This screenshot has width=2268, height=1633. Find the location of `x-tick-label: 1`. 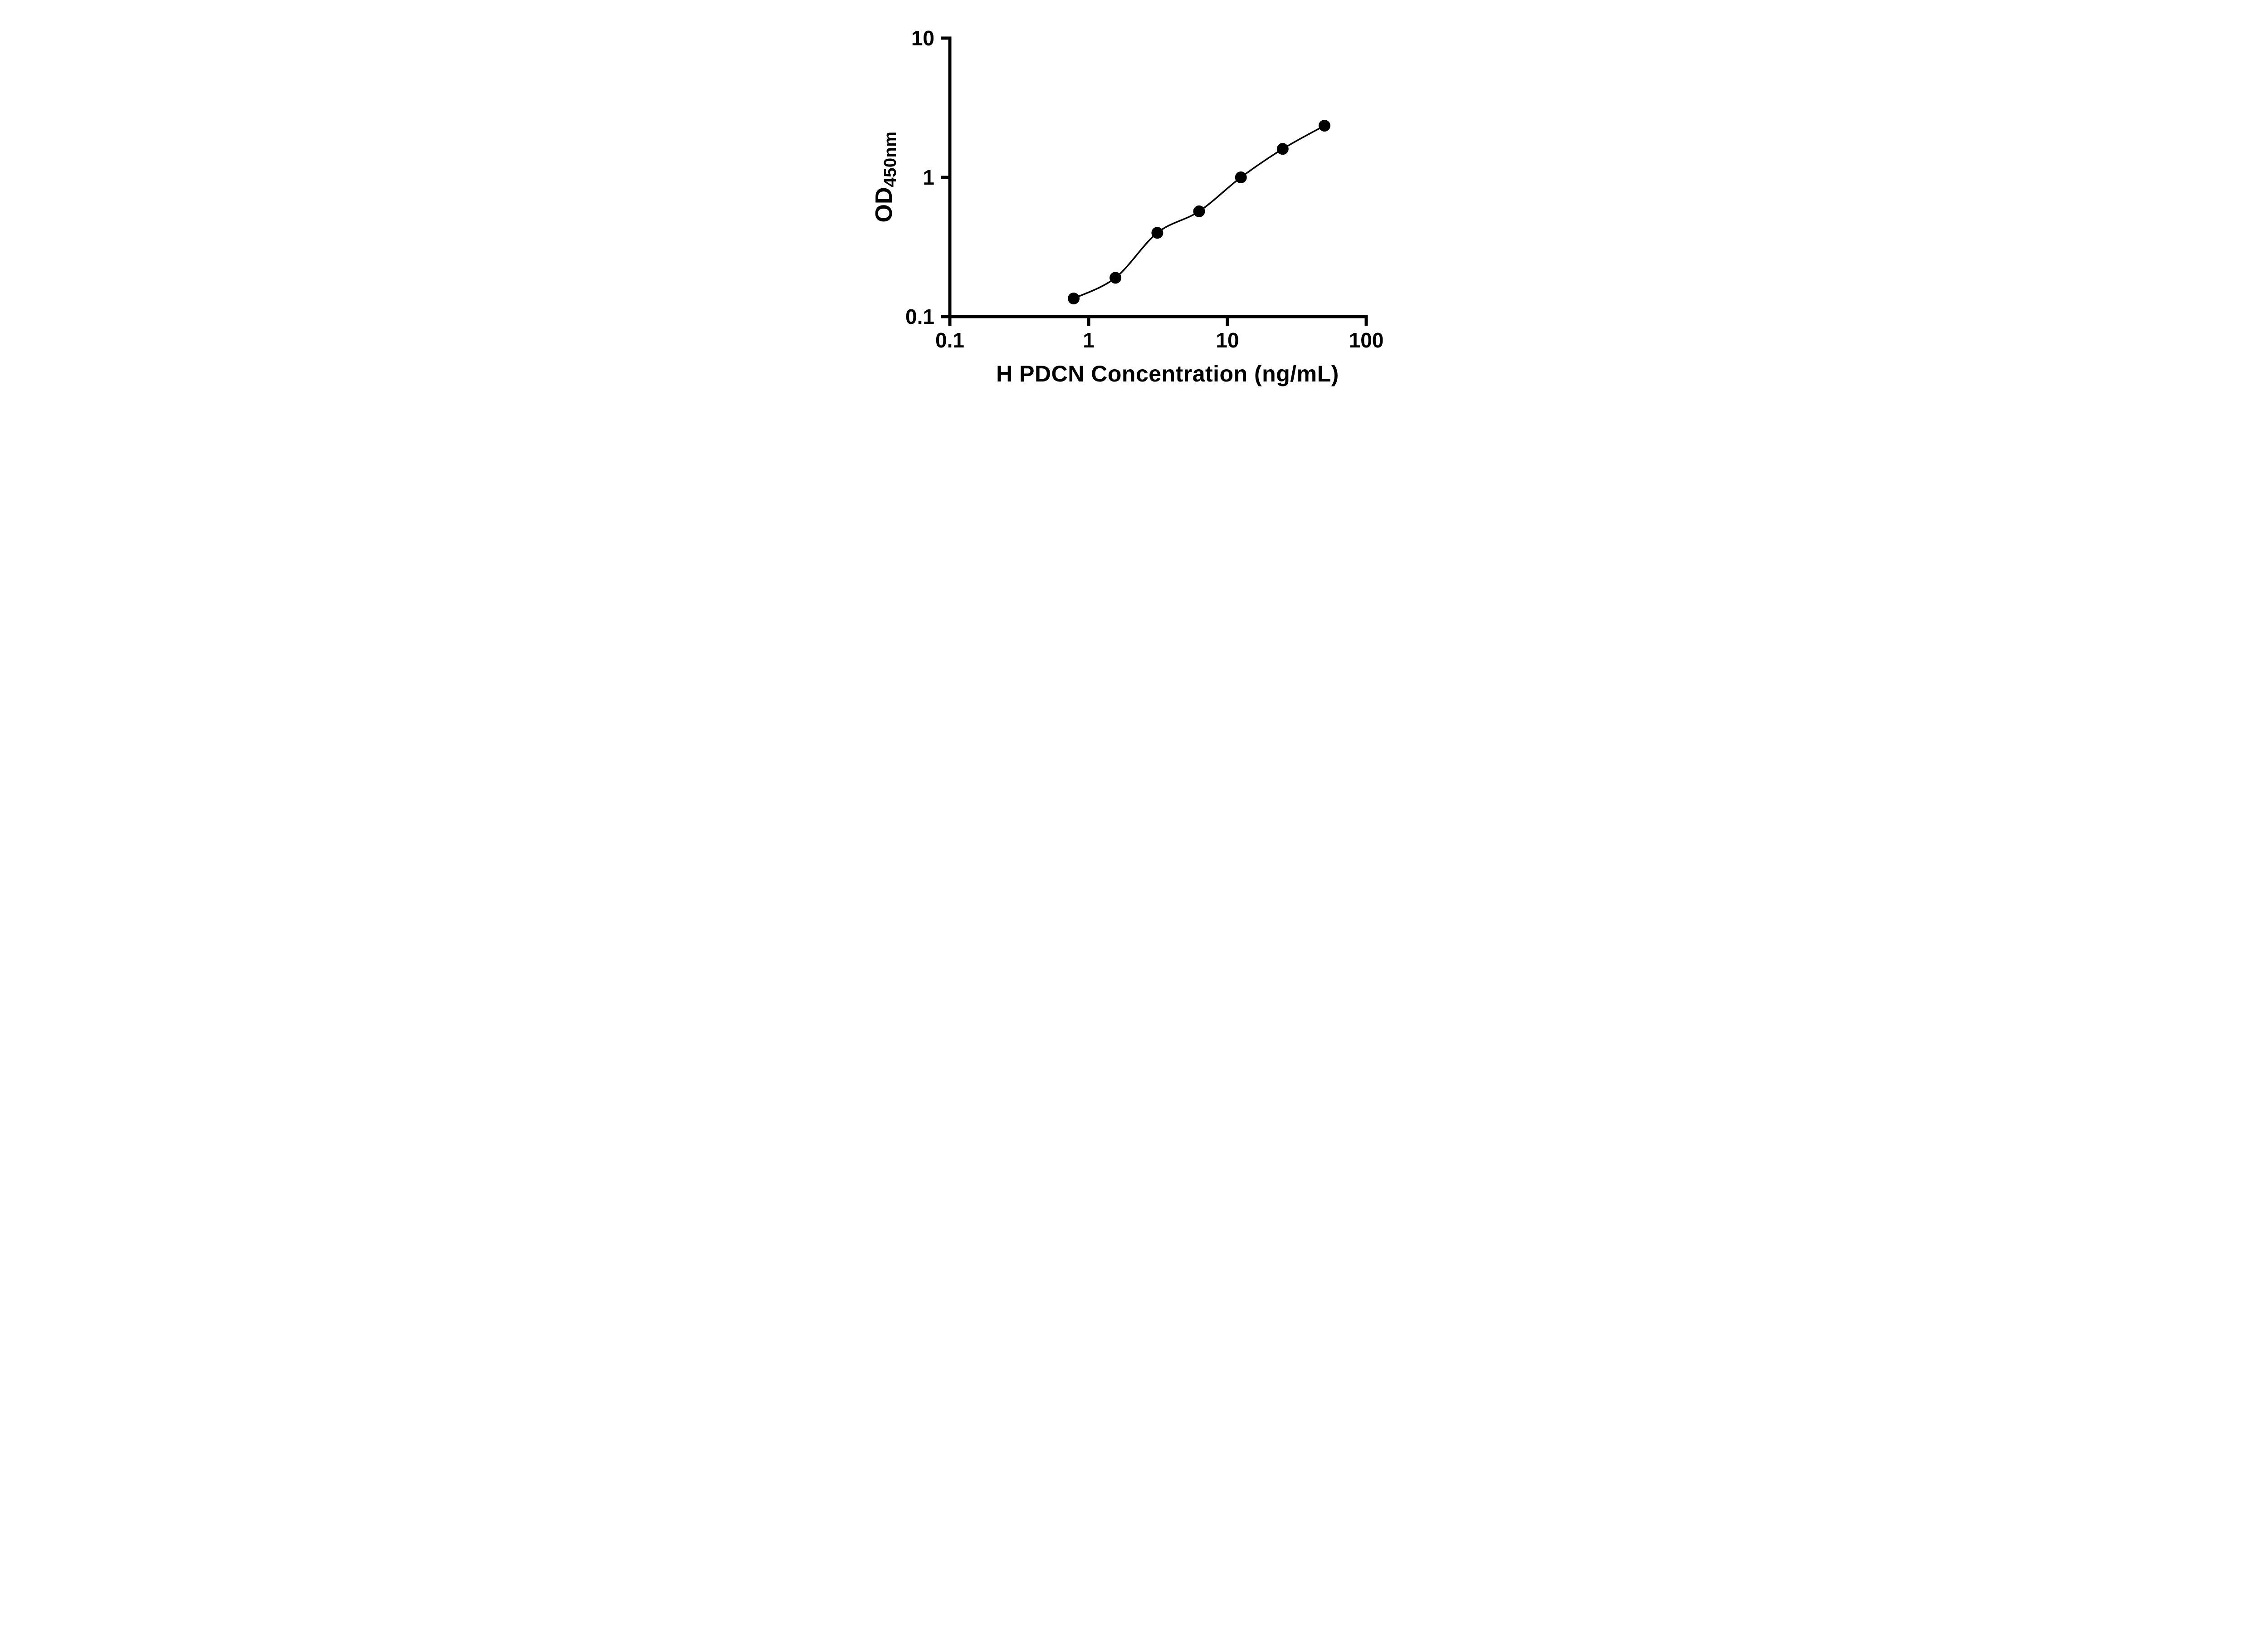

x-tick-label: 1 is located at coordinates (1089, 340).